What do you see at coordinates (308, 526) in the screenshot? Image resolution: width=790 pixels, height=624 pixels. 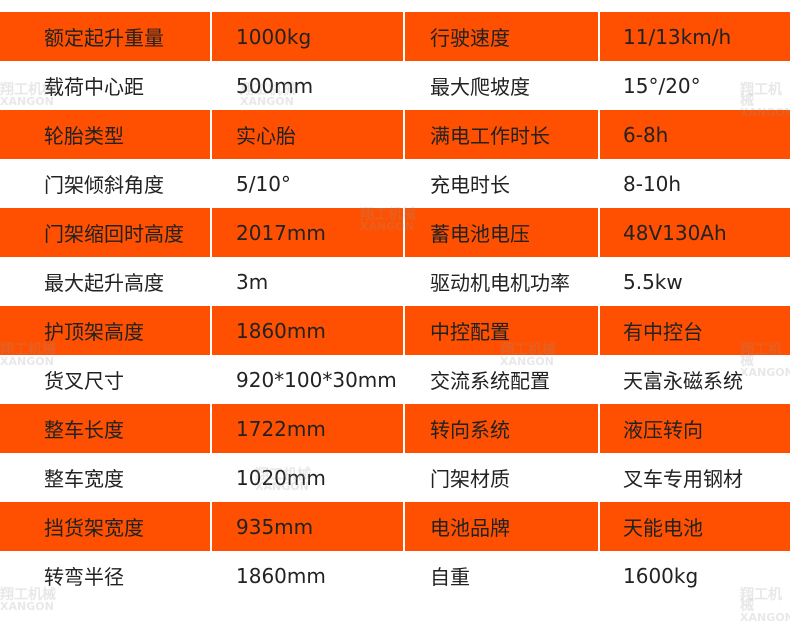 I see `spec-value: 935mm` at bounding box center [308, 526].